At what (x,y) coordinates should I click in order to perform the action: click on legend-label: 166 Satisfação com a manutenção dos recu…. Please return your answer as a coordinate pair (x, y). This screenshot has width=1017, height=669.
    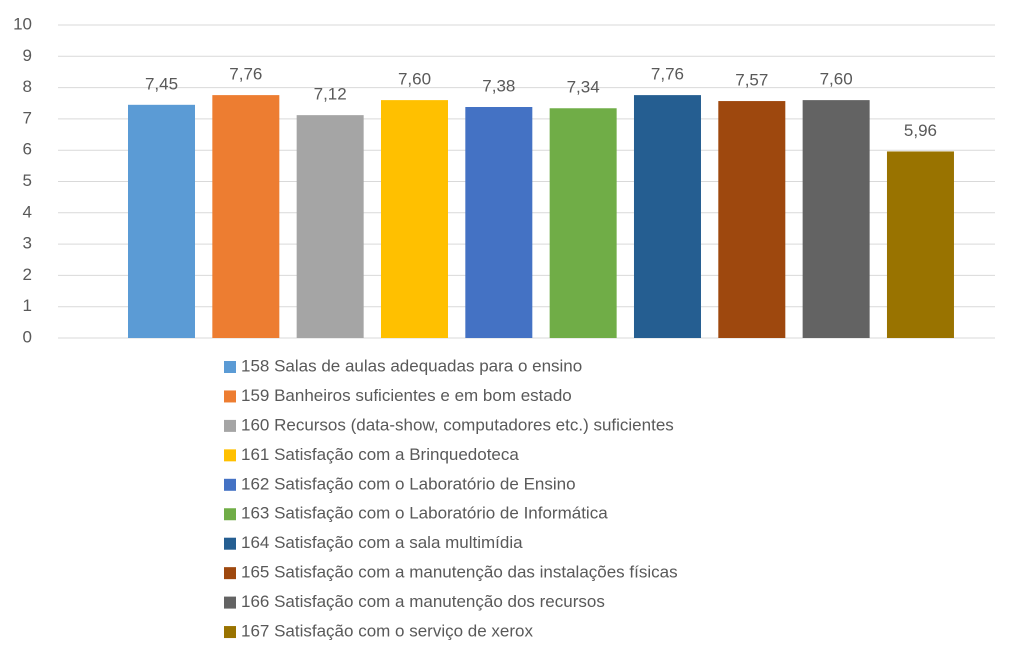
    Looking at the image, I should click on (423, 601).